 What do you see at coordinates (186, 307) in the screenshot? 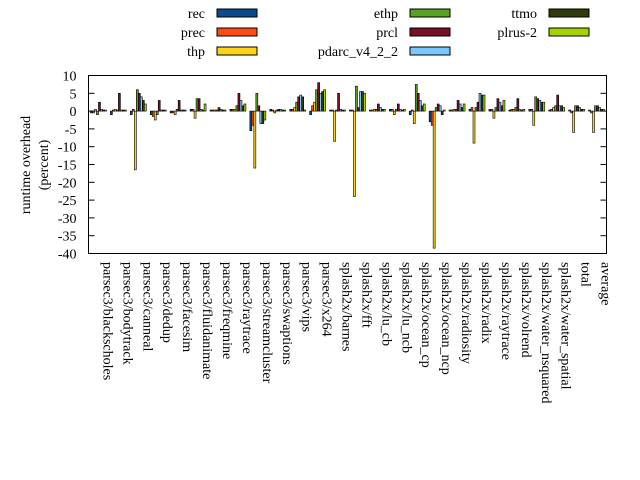
I see `x-tick-label: parsec3/facesim` at bounding box center [186, 307].